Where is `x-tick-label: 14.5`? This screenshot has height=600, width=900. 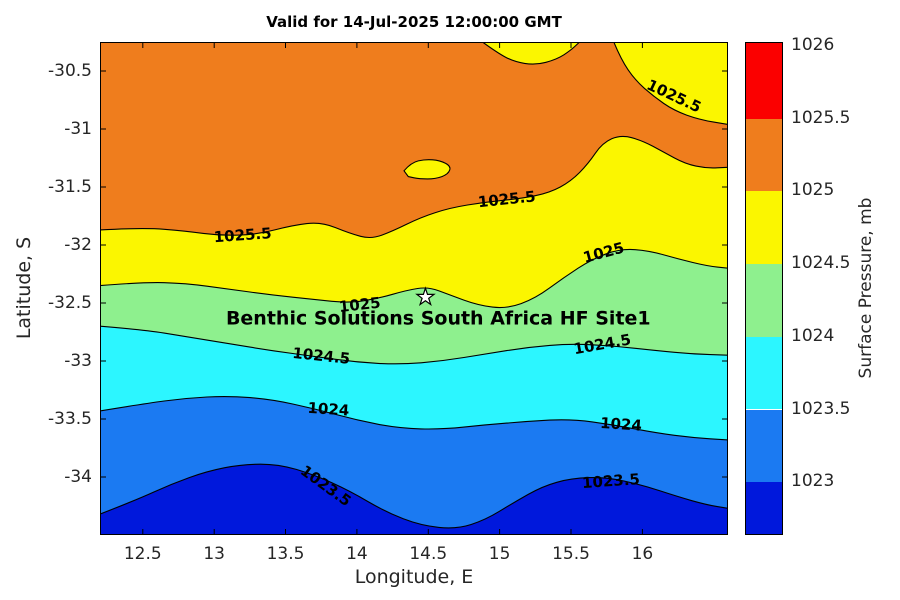 x-tick-label: 14.5 is located at coordinates (428, 554).